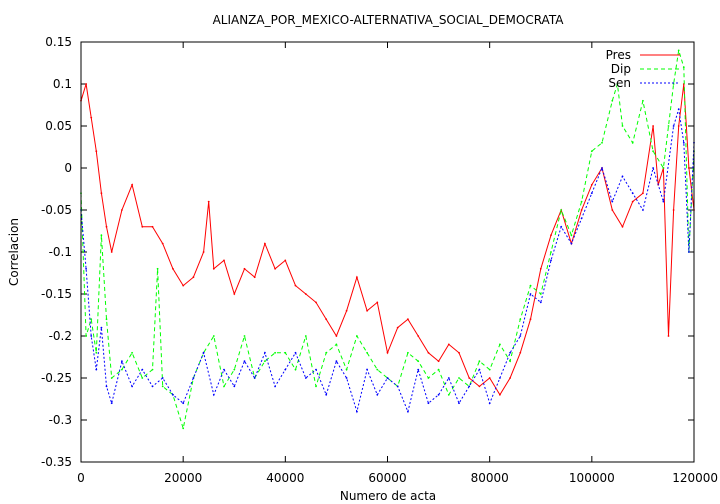  What do you see at coordinates (183, 478) in the screenshot?
I see `x-tick-label: 20000` at bounding box center [183, 478].